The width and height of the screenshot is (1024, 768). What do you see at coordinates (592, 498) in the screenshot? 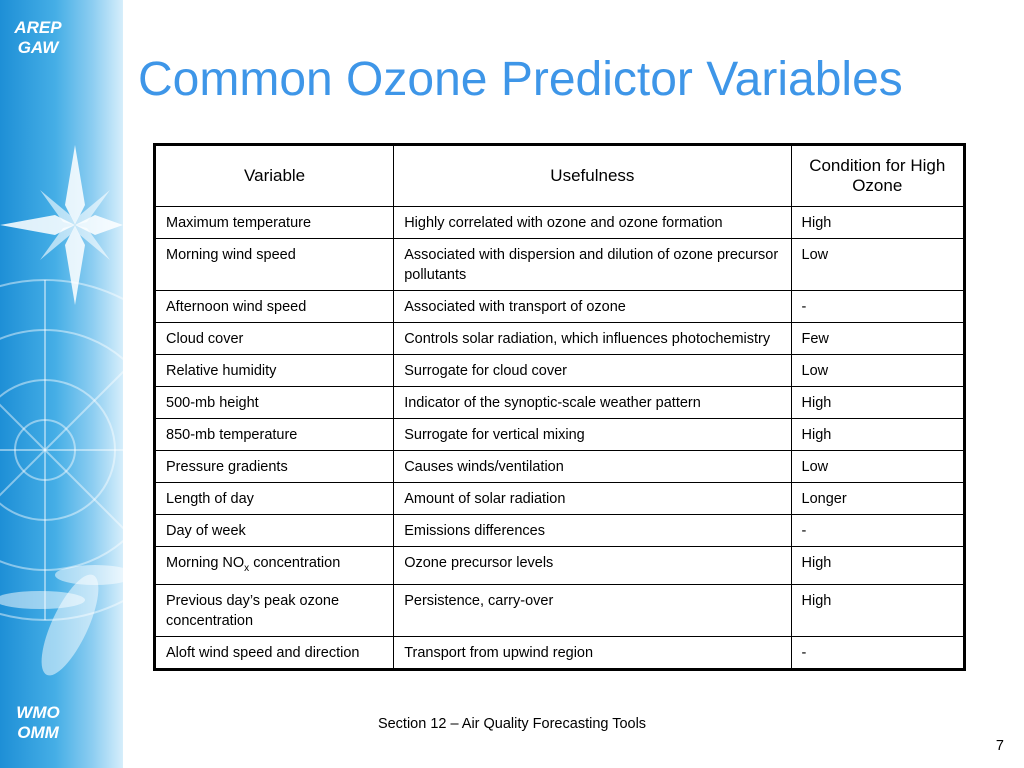
I see `cell-usefulness: Amount of solar radiation` at bounding box center [592, 498].